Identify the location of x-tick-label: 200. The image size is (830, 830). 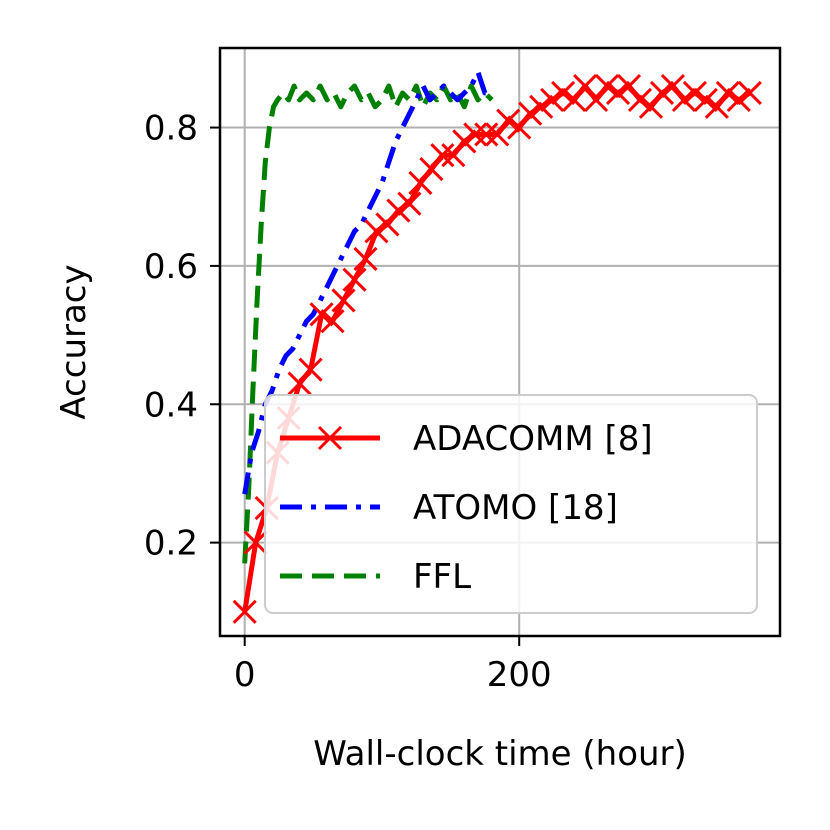
(519, 675).